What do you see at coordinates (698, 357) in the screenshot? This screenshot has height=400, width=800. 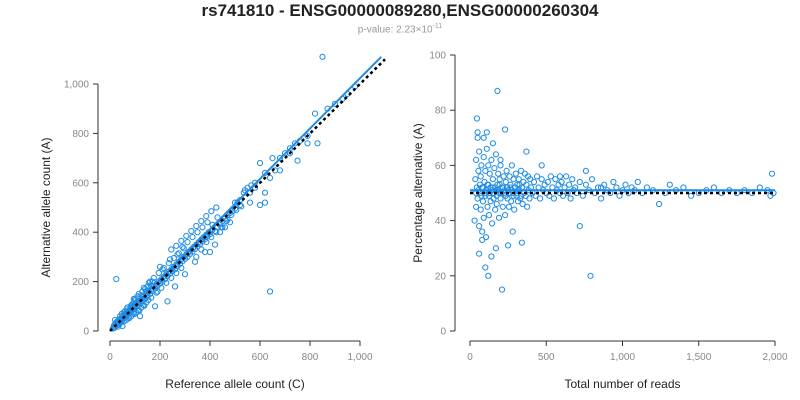 I see `right-x-tick-label: 1,500` at bounding box center [698, 357].